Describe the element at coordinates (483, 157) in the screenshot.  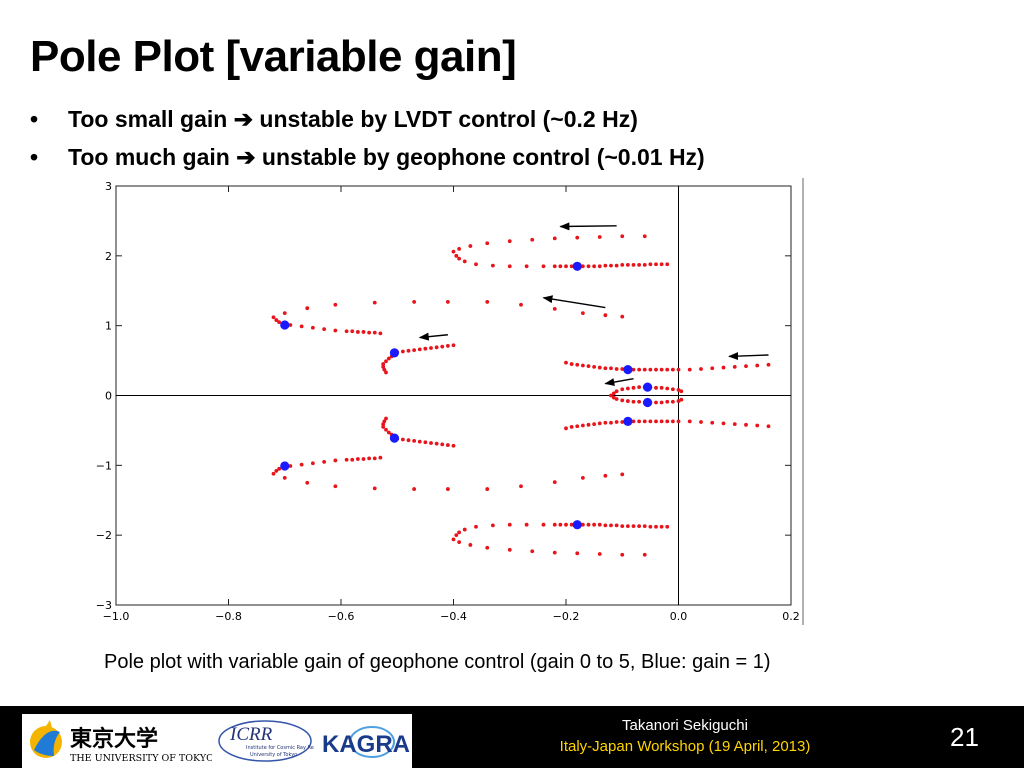
I see `bullet-text-end: unstable by geophone control (~0.01 Hz)` at that location.